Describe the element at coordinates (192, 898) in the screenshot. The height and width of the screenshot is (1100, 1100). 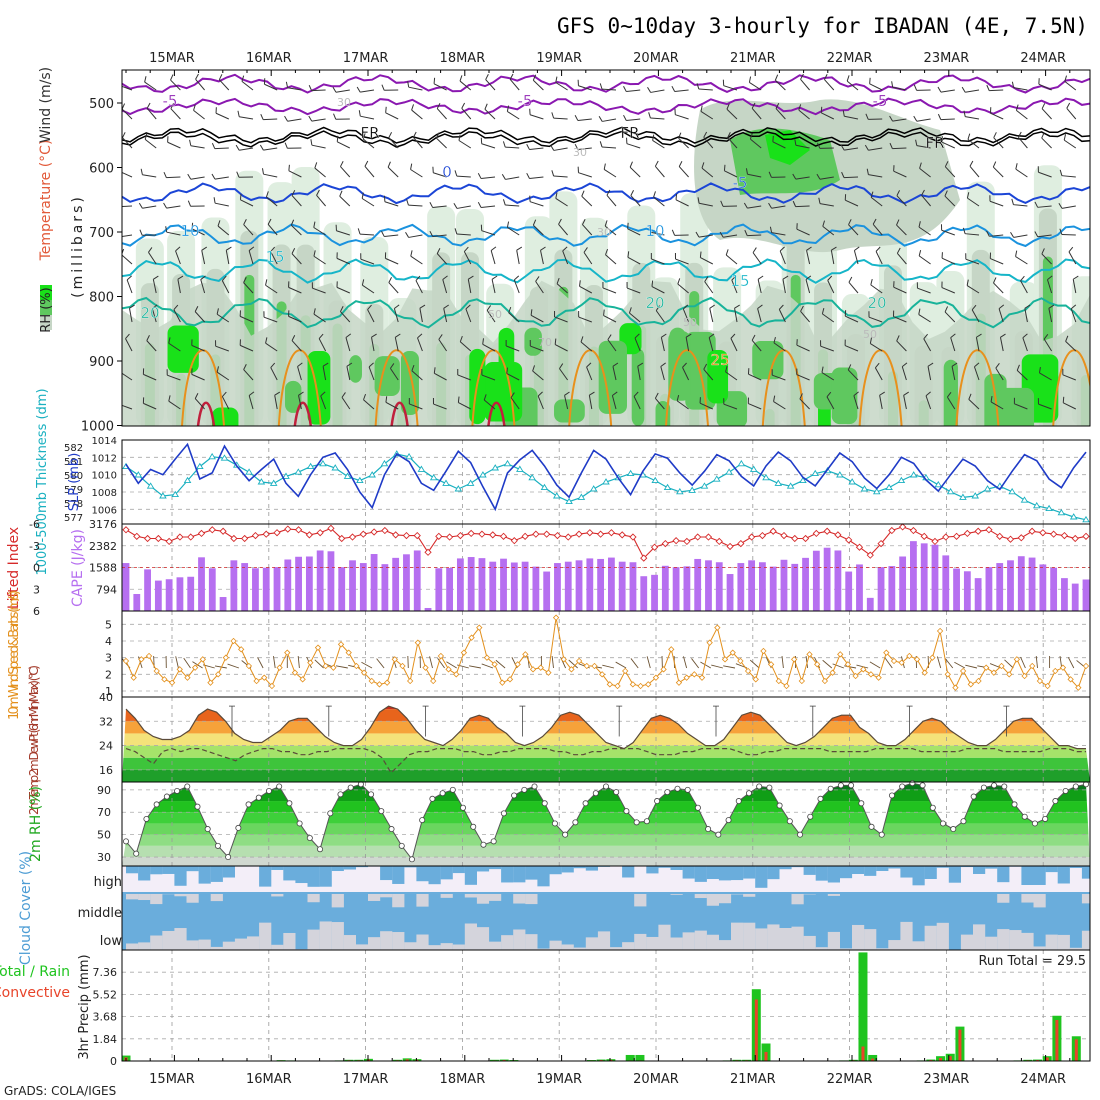
I see `cloud-mid-gap` at that location.